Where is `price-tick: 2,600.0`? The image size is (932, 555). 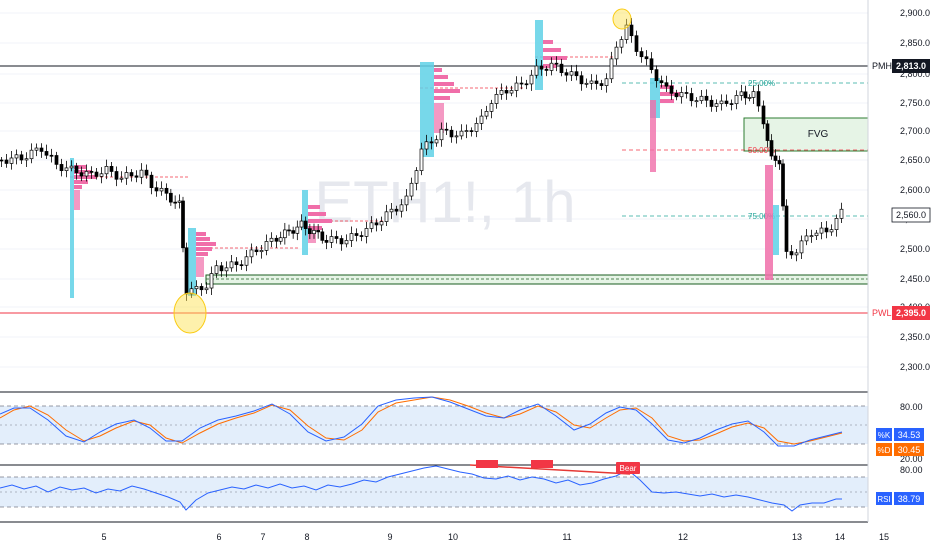
price-tick: 2,600.0 is located at coordinates (915, 190).